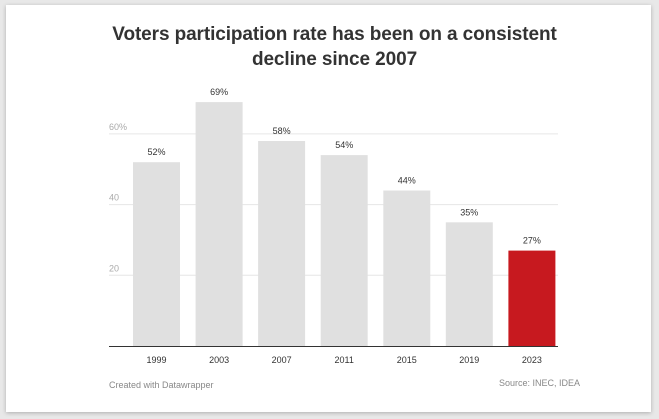  What do you see at coordinates (407, 268) in the screenshot?
I see `bar-2015` at bounding box center [407, 268].